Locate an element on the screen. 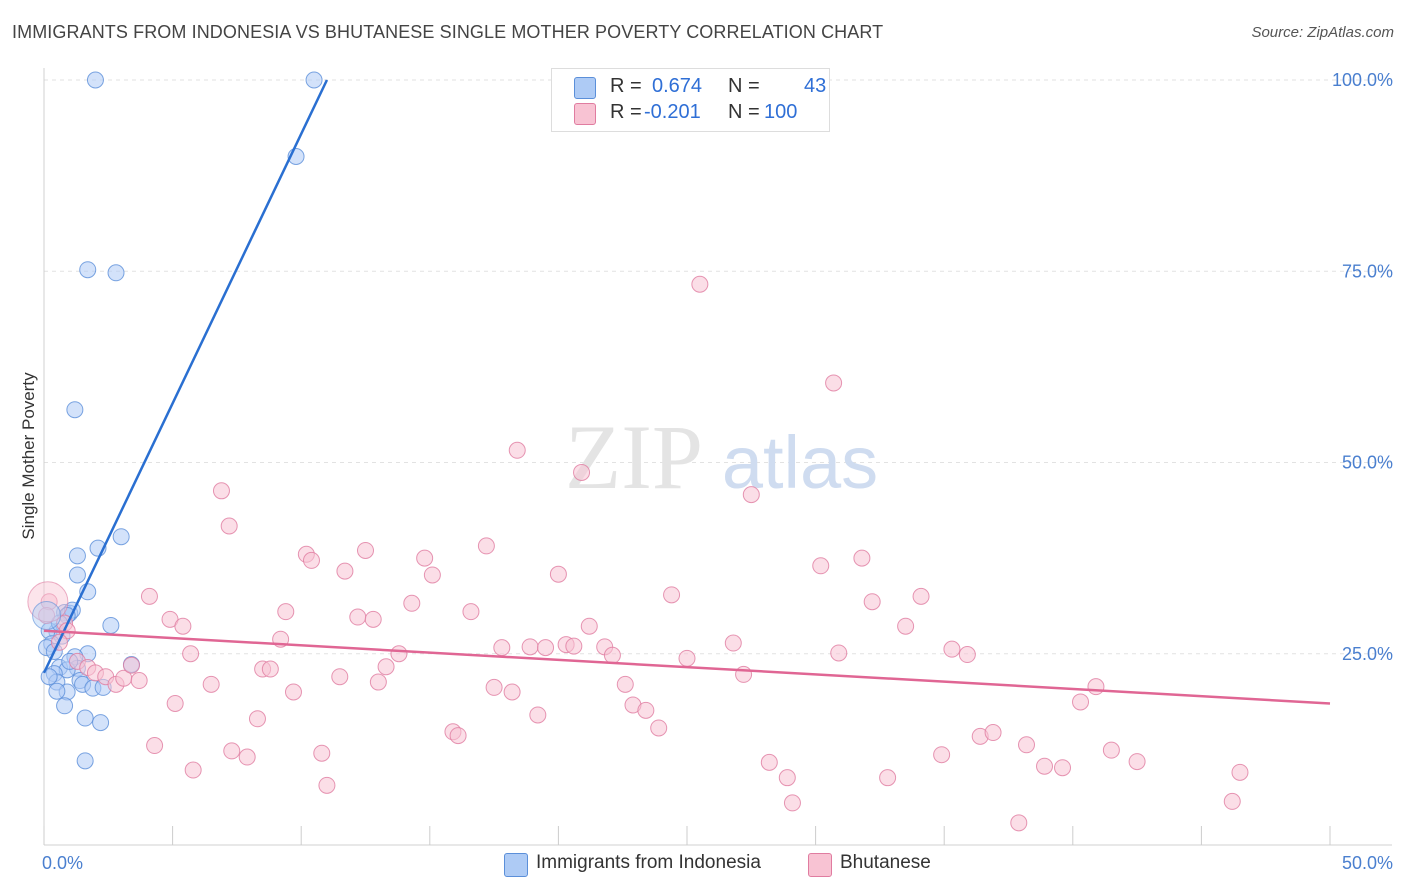  y-axis-label: Single Mother Poverty is located at coordinates (28, 456).